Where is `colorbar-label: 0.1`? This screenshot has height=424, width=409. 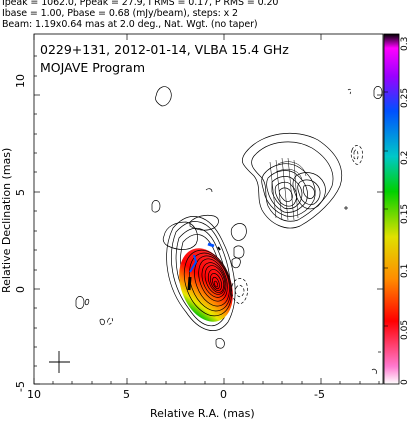
colorbar-label: 0.1 is located at coordinates (404, 270).